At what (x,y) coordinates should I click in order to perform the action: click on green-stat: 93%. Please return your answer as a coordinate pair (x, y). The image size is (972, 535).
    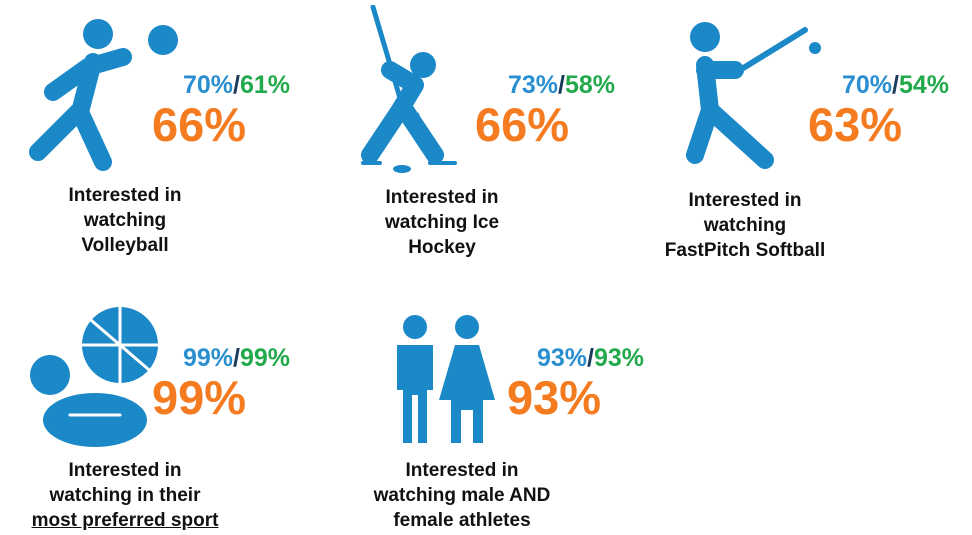
    Looking at the image, I should click on (619, 358).